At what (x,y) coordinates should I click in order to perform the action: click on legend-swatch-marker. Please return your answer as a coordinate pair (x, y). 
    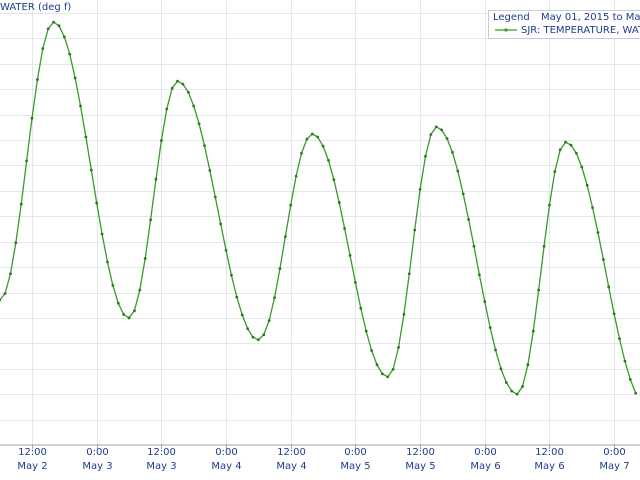
    Looking at the image, I should click on (506, 30).